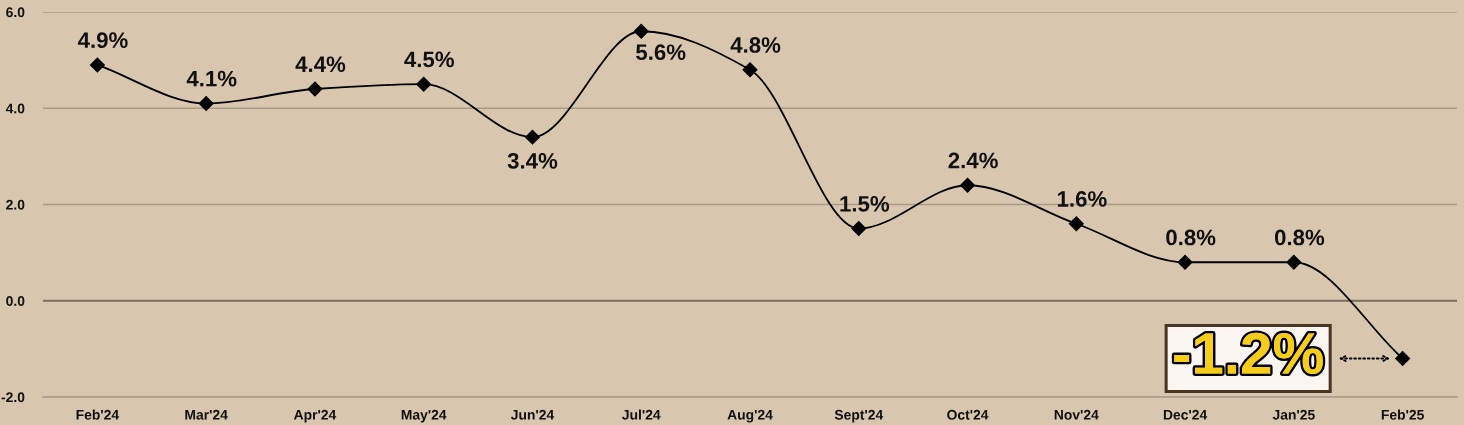 This screenshot has height=425, width=1464. What do you see at coordinates (1293, 414) in the screenshot?
I see `x-tick-label: Jan'25` at bounding box center [1293, 414].